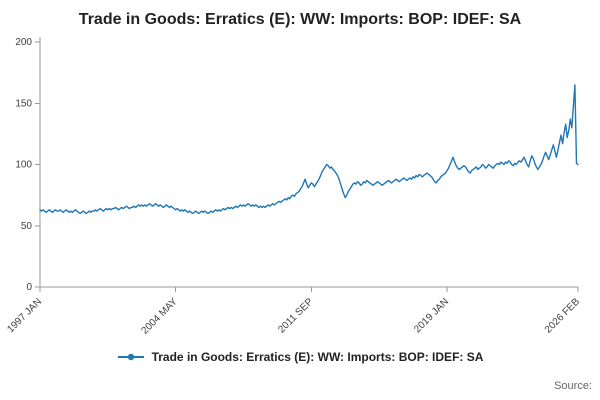  What do you see at coordinates (562, 315) in the screenshot?
I see `x-tick-label: 2026 FEB` at bounding box center [562, 315].